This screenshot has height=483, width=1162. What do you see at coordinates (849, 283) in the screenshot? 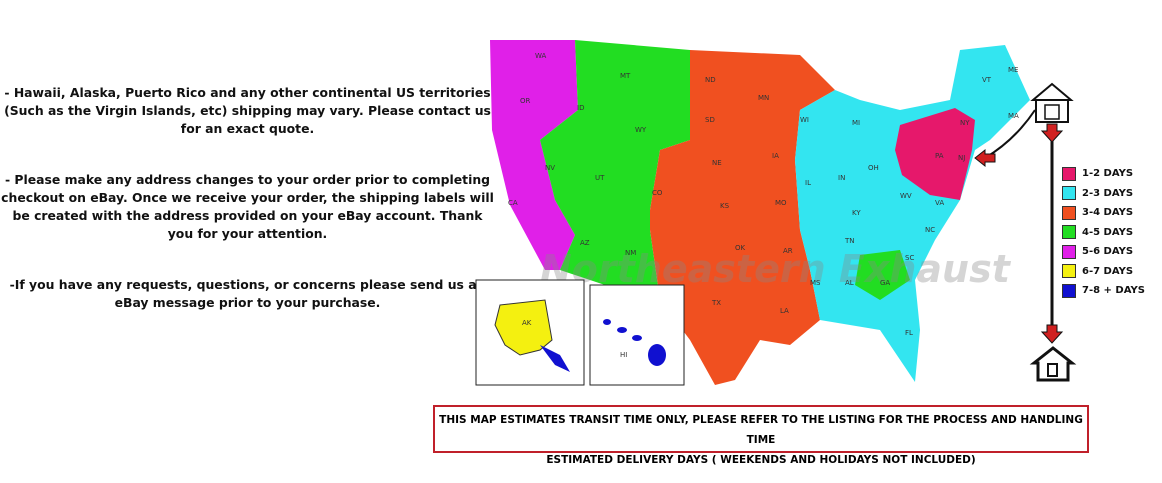
I see `state-label-al: AL` at bounding box center [849, 283].